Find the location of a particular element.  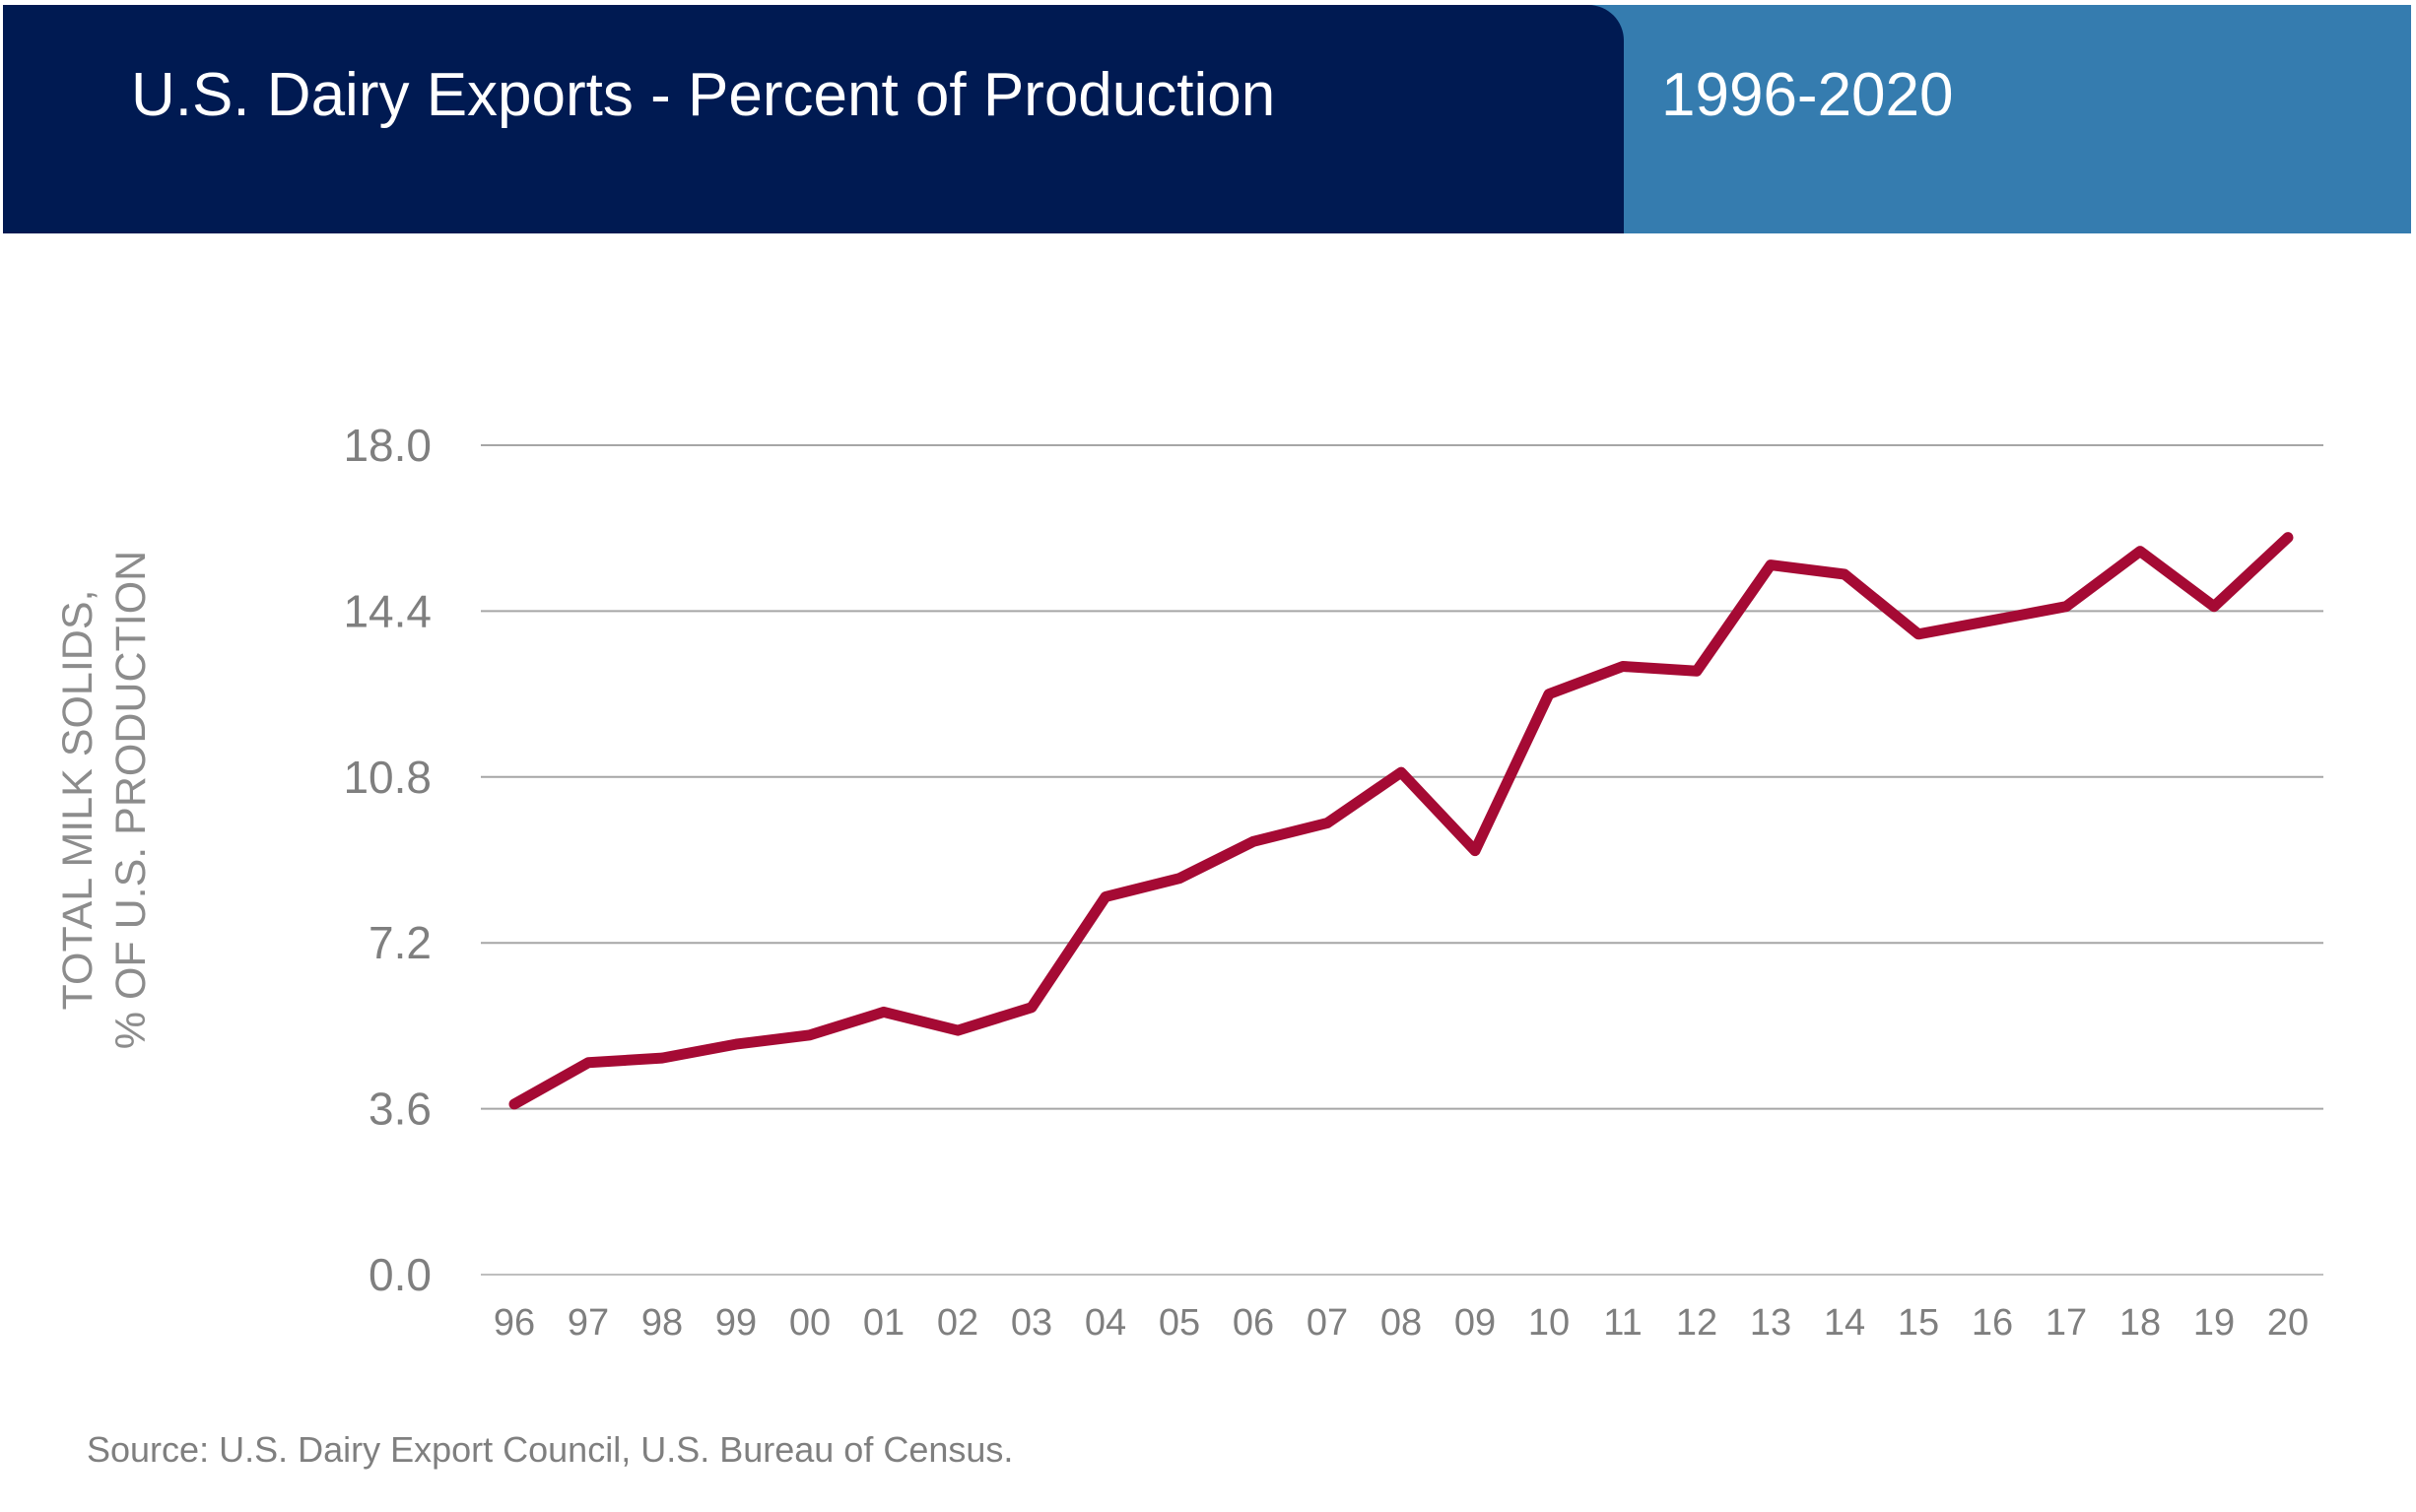

header-years-panel: 1996-2020 is located at coordinates (1985, 119).